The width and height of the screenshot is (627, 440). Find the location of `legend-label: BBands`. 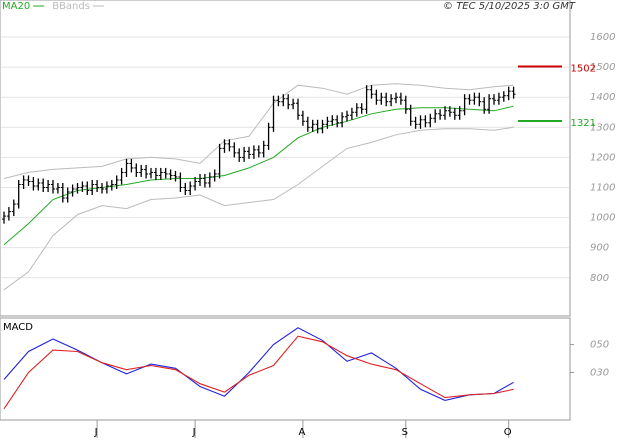

legend-label: BBands is located at coordinates (71, 6).